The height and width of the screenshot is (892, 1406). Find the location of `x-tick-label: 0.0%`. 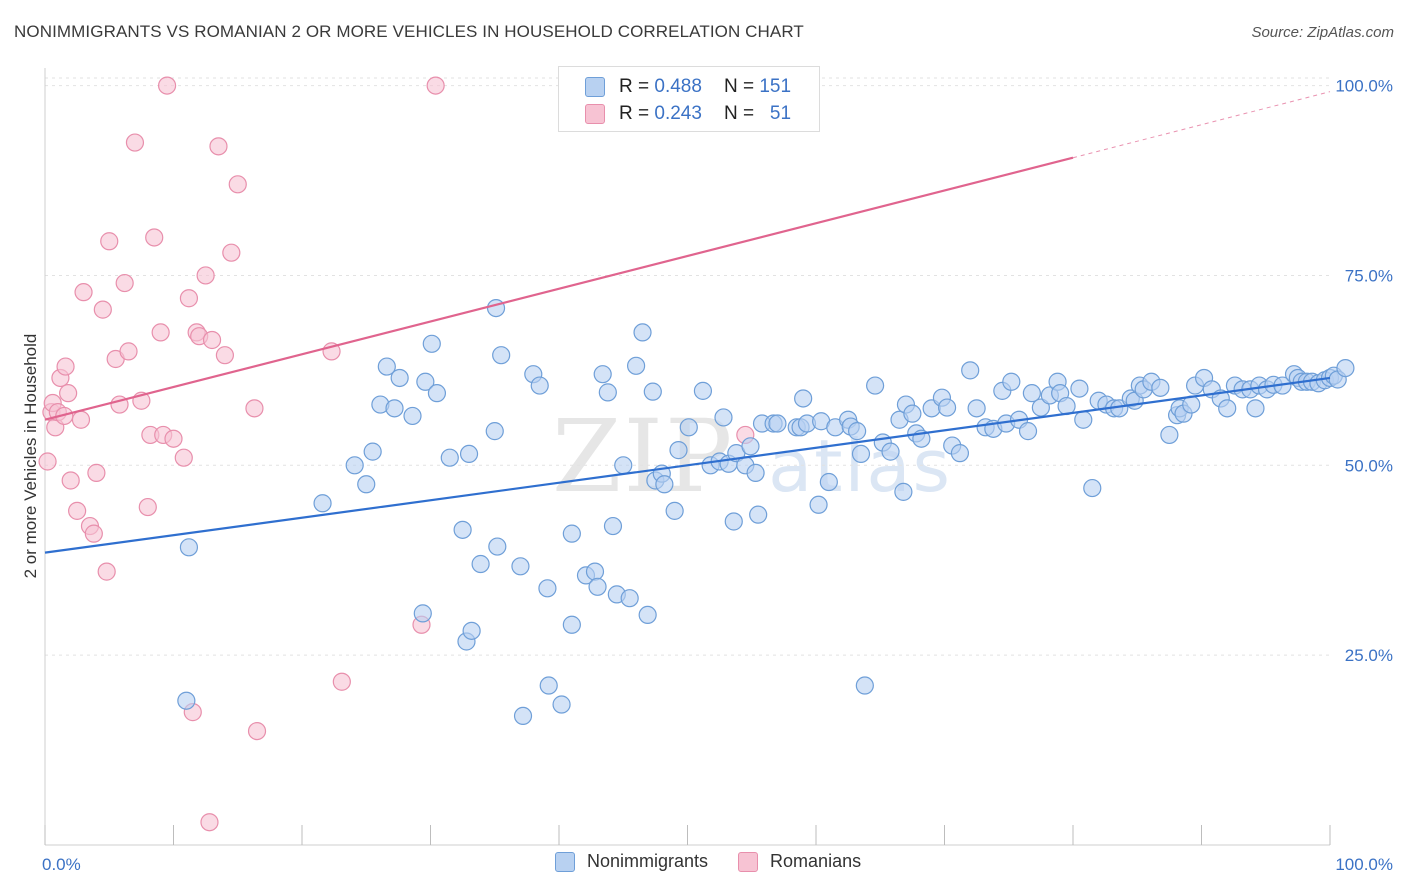

x-tick-label: 0.0% is located at coordinates (61, 864).